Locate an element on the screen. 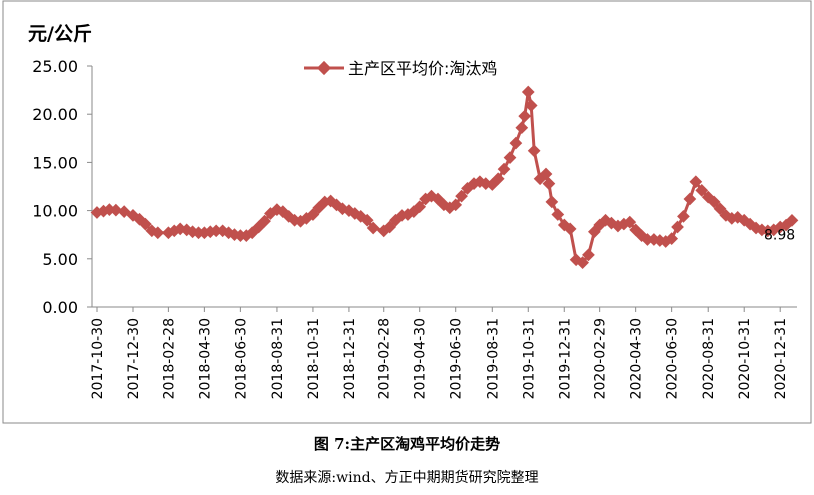  x-tick-label: 2018-02-28 is located at coordinates (169, 358).